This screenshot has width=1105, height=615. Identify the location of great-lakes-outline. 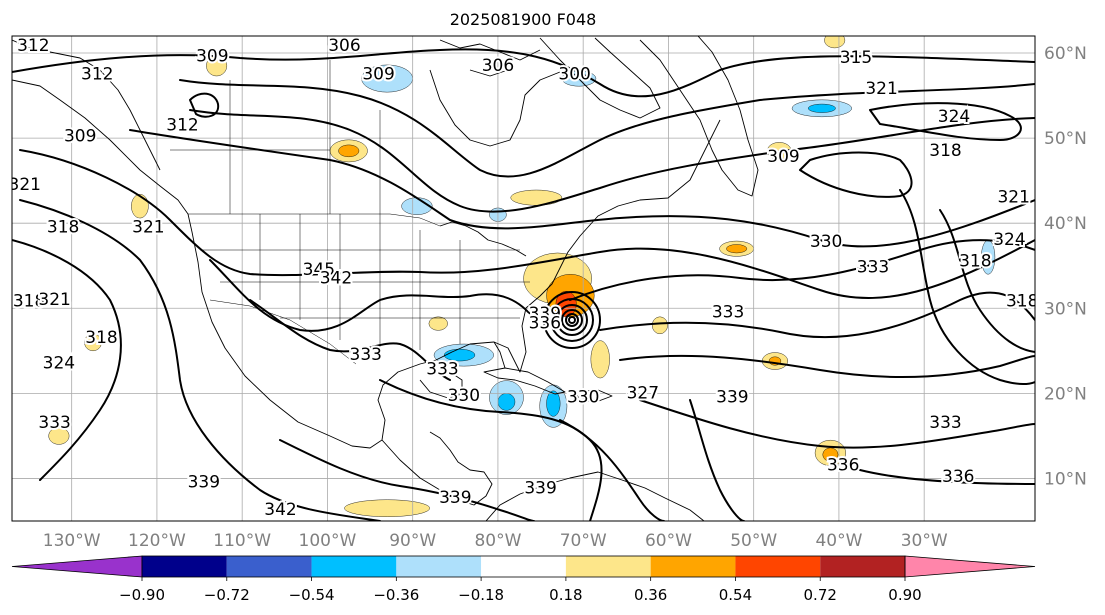
(483, 239).